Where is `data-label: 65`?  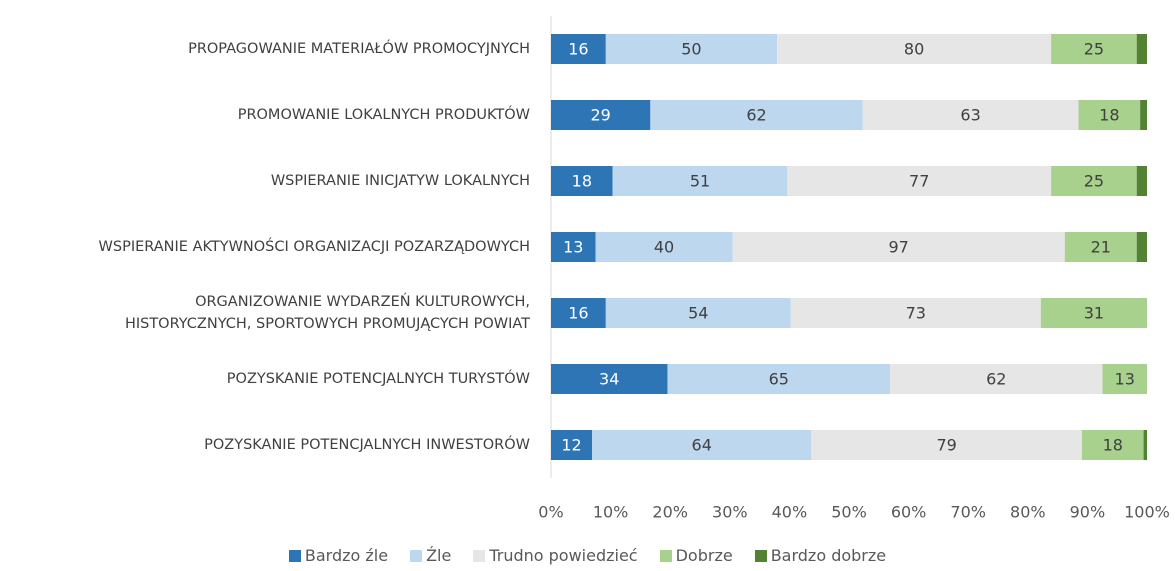
data-label: 65 is located at coordinates (779, 379).